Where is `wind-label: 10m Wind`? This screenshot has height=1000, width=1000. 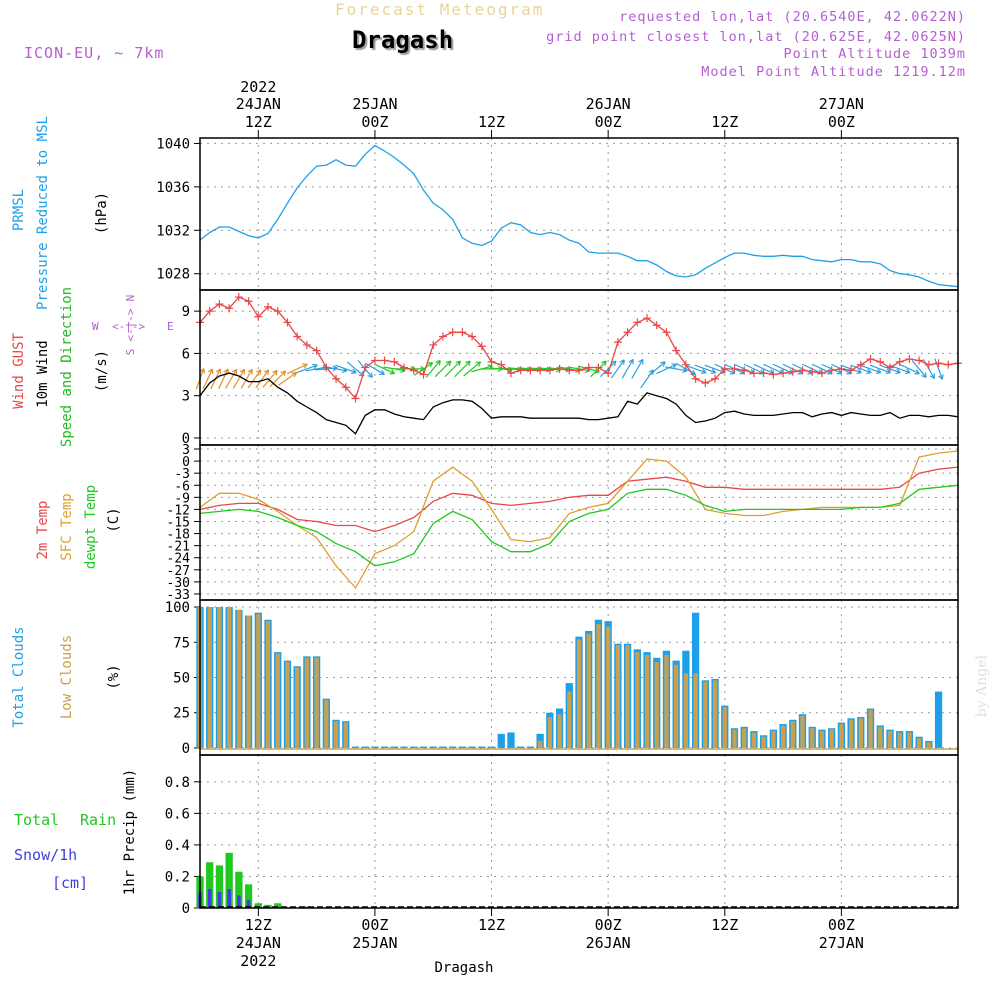
wind-label: 10m Wind is located at coordinates (43, 373).